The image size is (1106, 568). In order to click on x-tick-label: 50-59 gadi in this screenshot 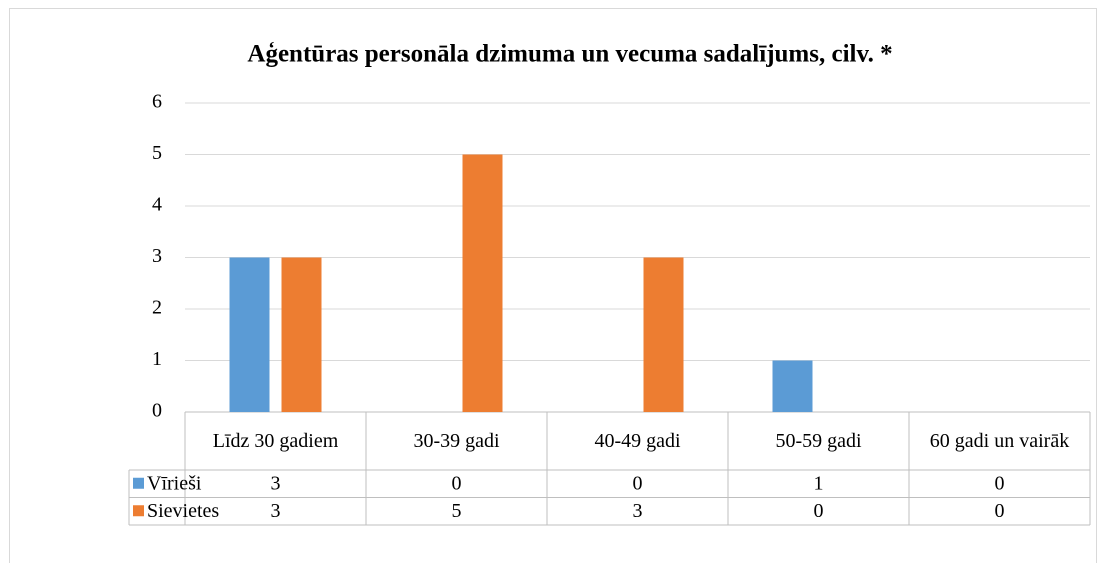, I will do `click(818, 441)`.